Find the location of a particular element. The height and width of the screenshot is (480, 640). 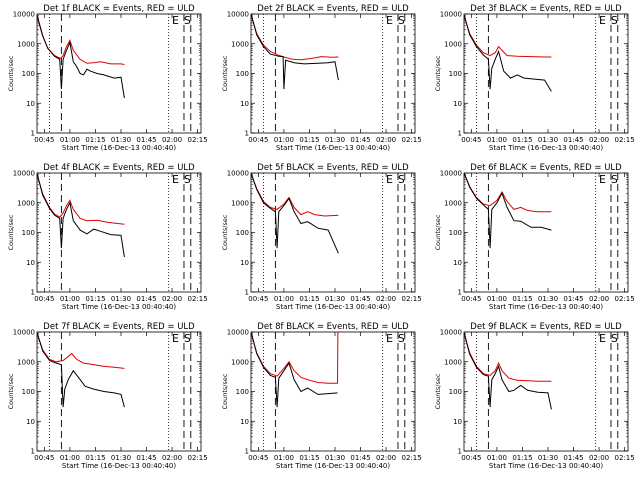

panel-title: Det 4f BLACK = Events, RED = ULD is located at coordinates (119, 168).